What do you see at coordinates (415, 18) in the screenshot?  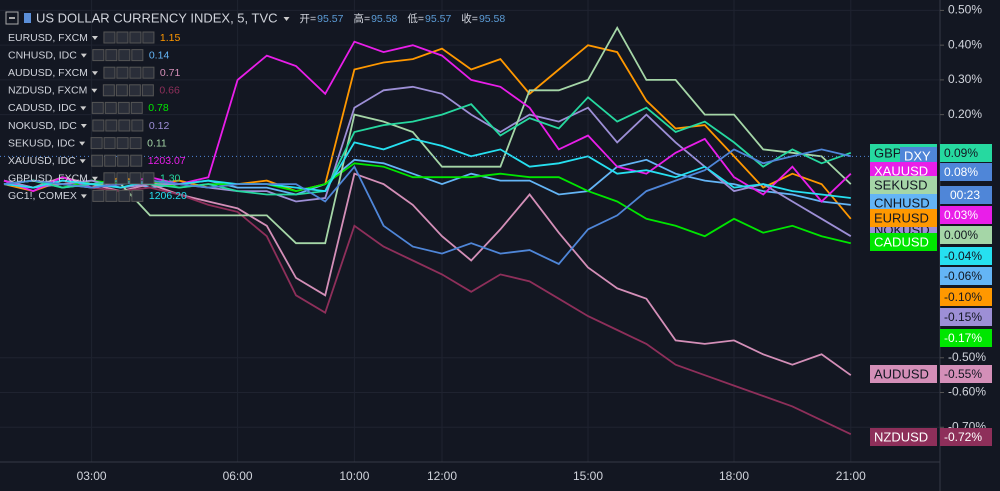 I see `ohlc-label: 低=` at bounding box center [415, 18].